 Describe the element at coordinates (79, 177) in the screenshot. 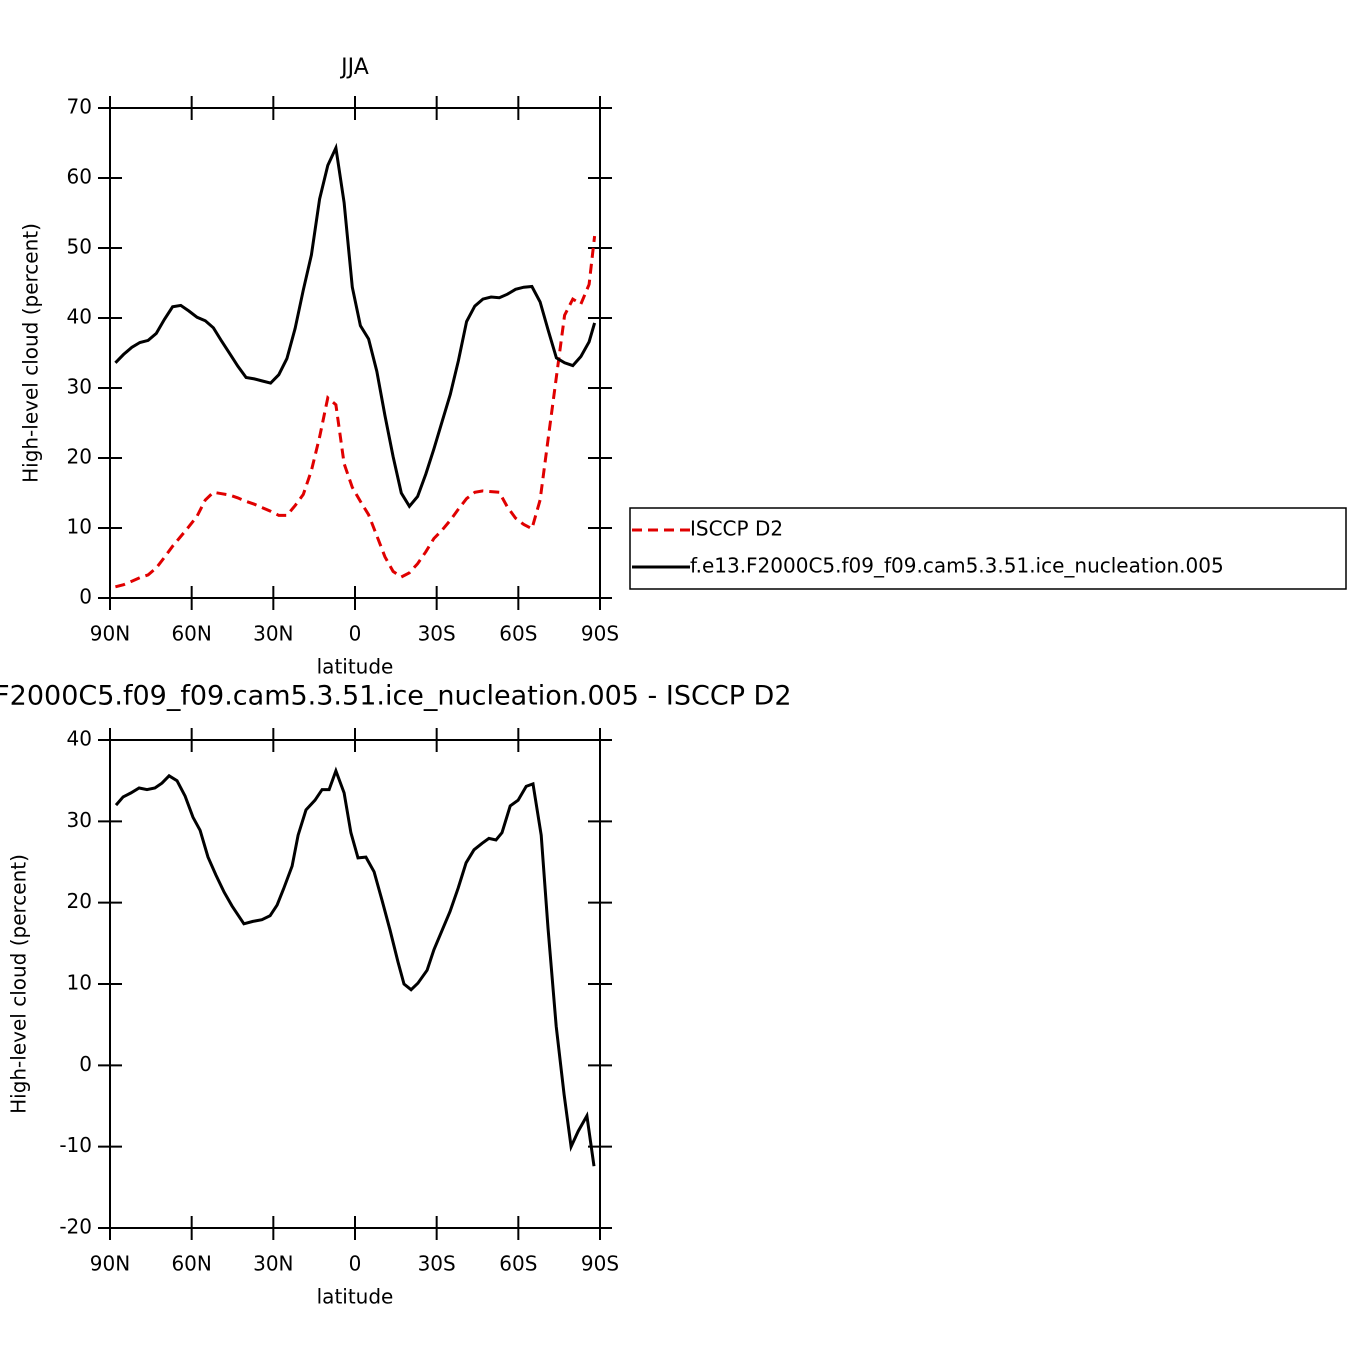

I see `y-tick-label: 60` at that location.